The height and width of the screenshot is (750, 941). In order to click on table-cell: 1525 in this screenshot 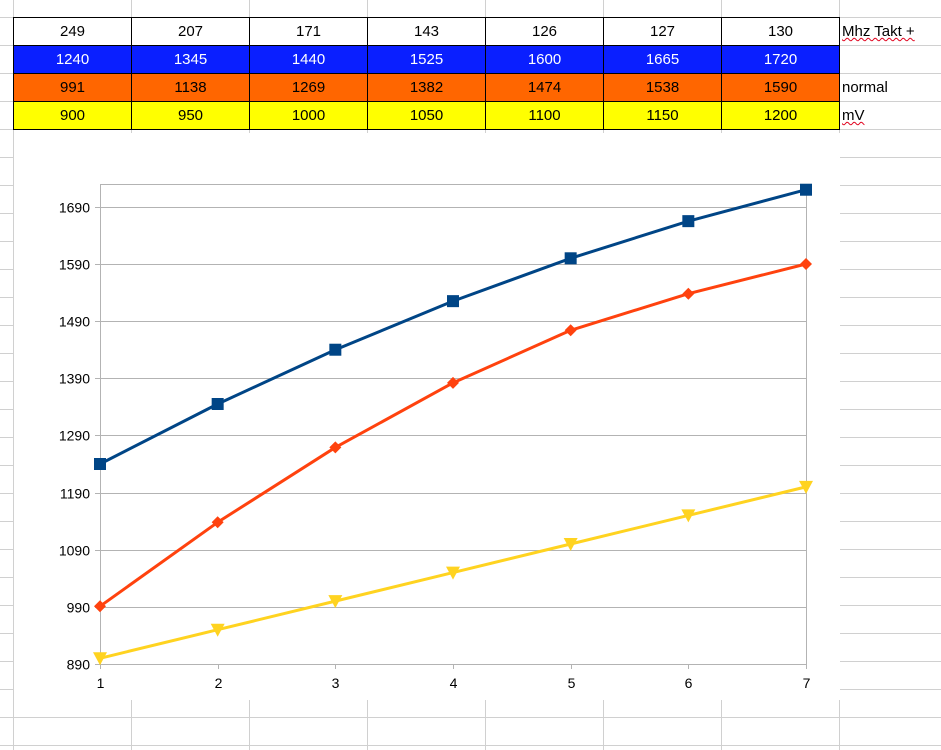, I will do `click(426, 59)`.